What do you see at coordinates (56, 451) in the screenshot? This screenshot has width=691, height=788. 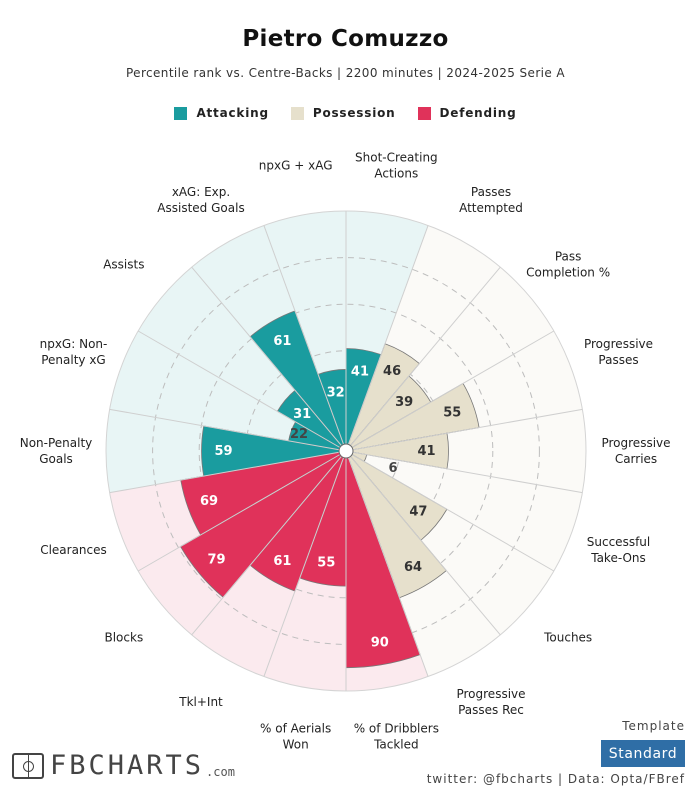 I see `category-label-13: Non-Penalty Goals` at bounding box center [56, 451].